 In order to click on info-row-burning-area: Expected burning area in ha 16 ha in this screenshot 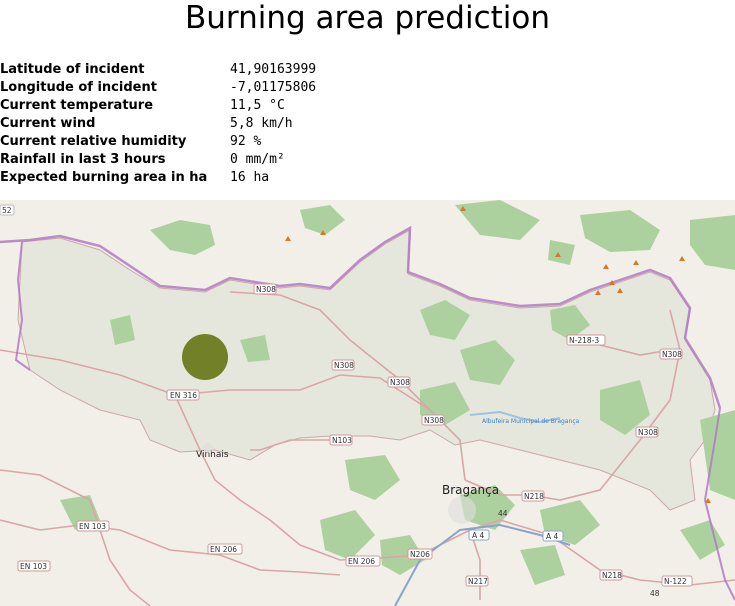, I will do `click(158, 178)`.